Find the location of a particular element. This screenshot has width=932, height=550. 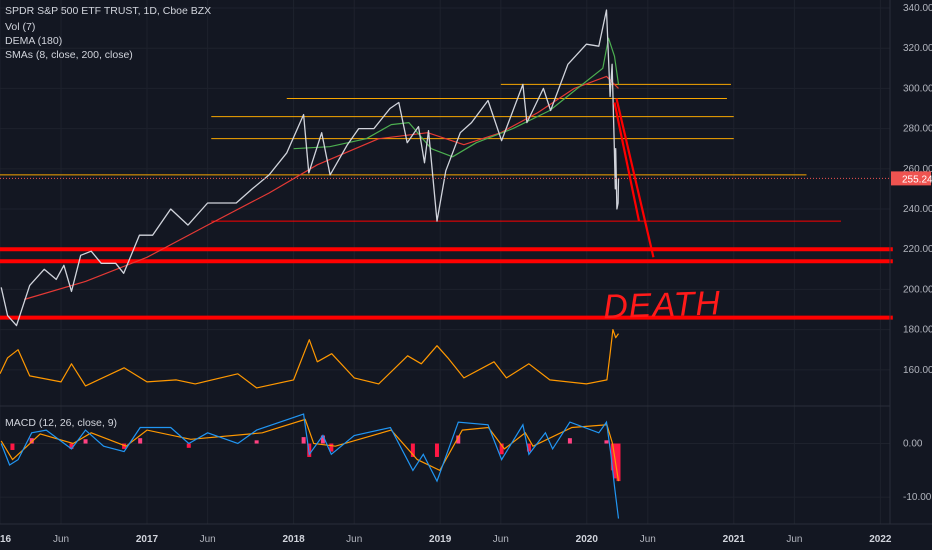

price-tick-label: 200.00 is located at coordinates (917, 289).